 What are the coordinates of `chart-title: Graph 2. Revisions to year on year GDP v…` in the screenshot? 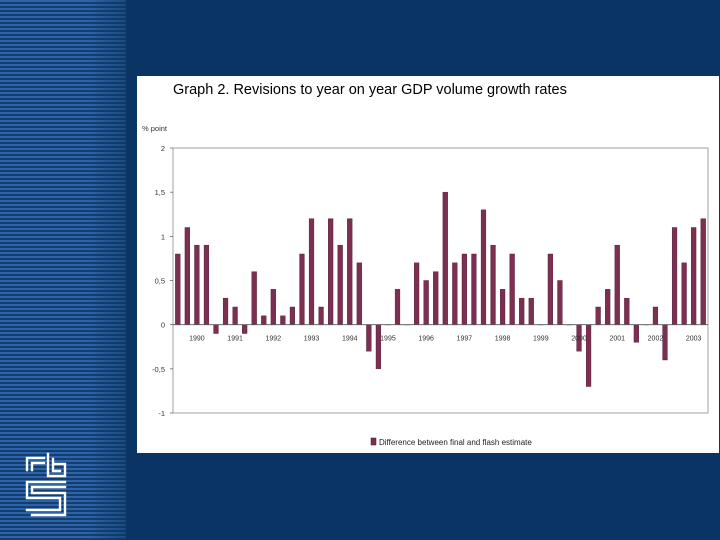 It's located at (370, 90).